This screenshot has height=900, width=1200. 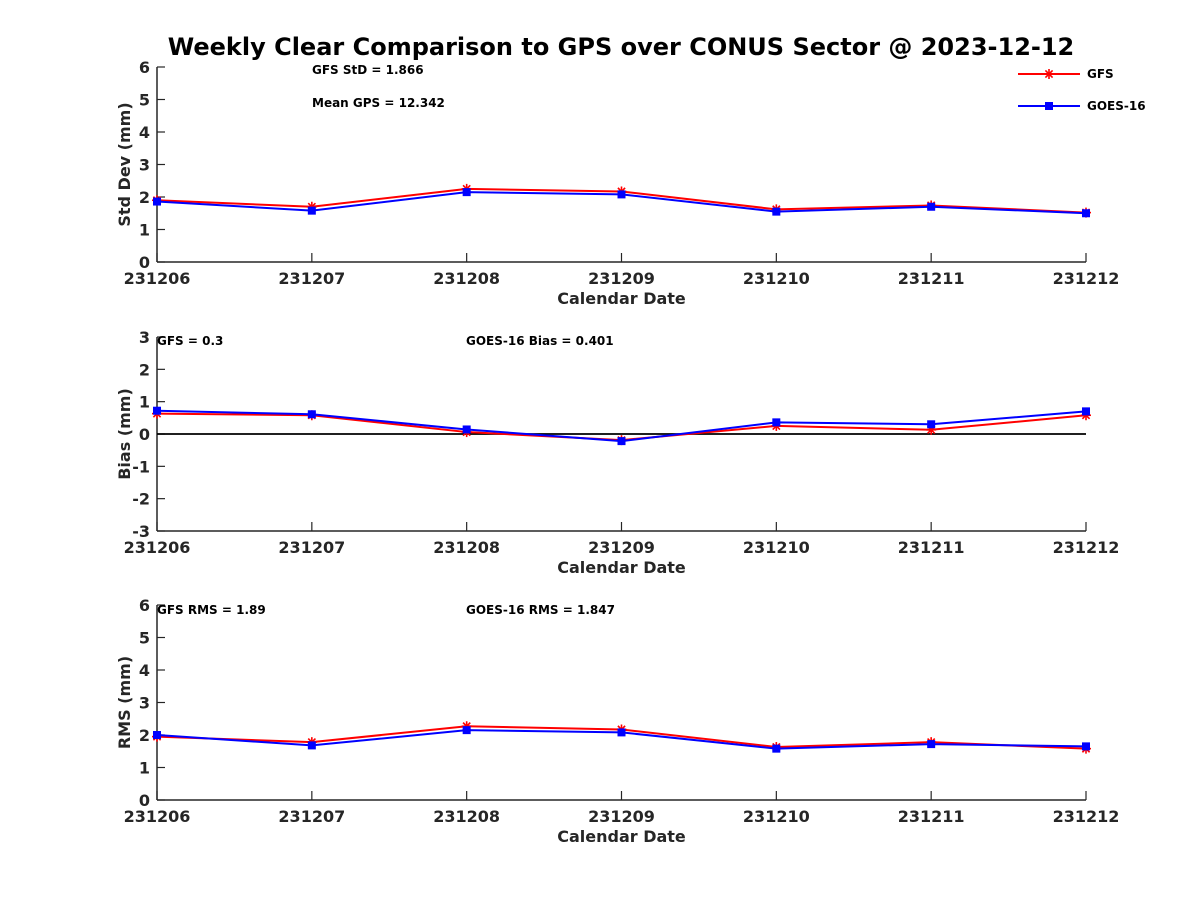 What do you see at coordinates (1100, 74) in the screenshot?
I see `legend-label: GFS` at bounding box center [1100, 74].